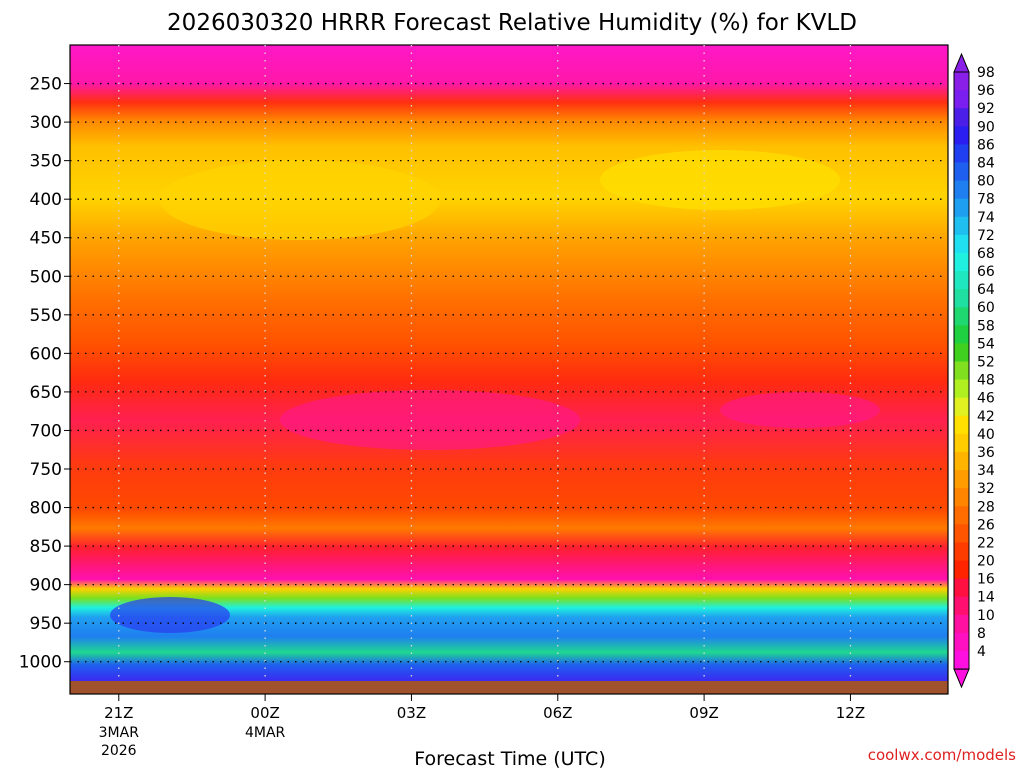 The height and width of the screenshot is (768, 1024). What do you see at coordinates (942, 755) in the screenshot?
I see `credit-text: coolwx.com/models` at bounding box center [942, 755].